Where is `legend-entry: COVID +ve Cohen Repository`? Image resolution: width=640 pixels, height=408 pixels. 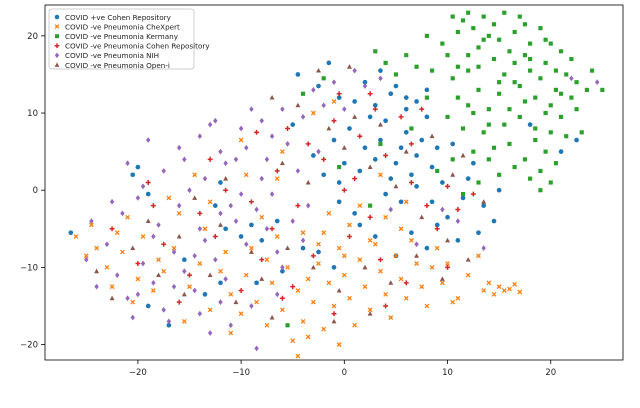 legend-entry: COVID +ve Cohen Repository is located at coordinates (113, 17).